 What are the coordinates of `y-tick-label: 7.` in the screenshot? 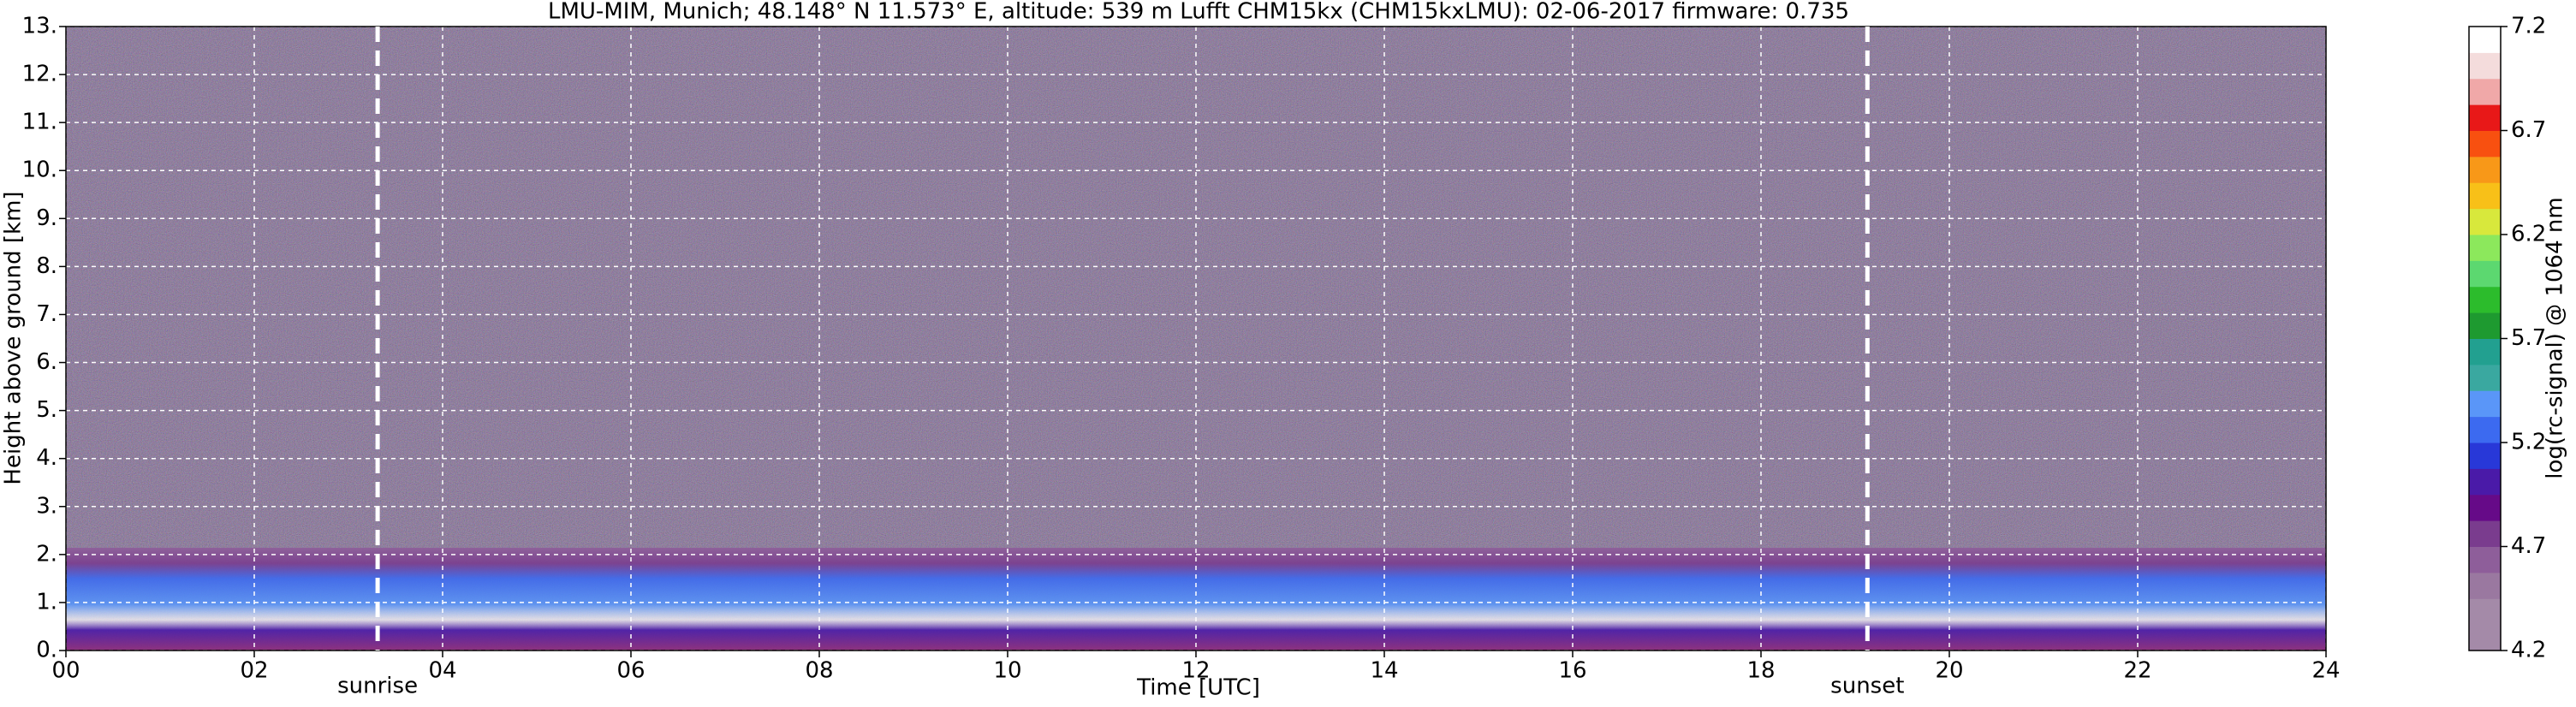 It's located at (46, 314).